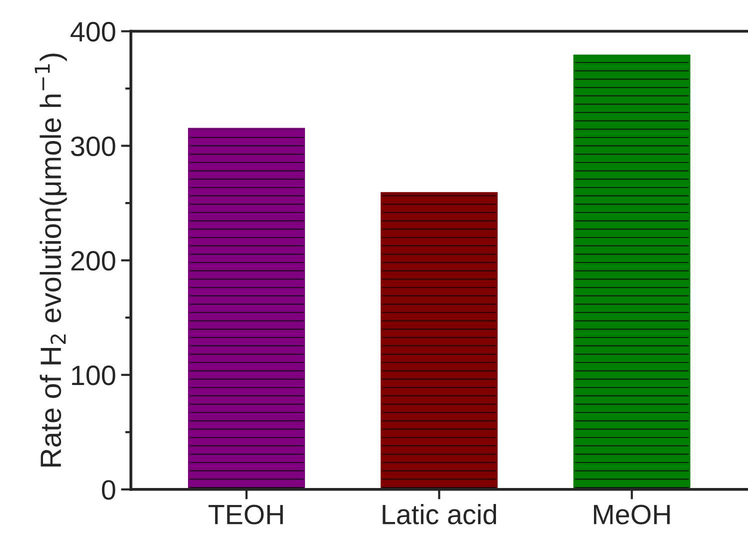  I want to click on y-tick-label: 300, so click(93, 146).